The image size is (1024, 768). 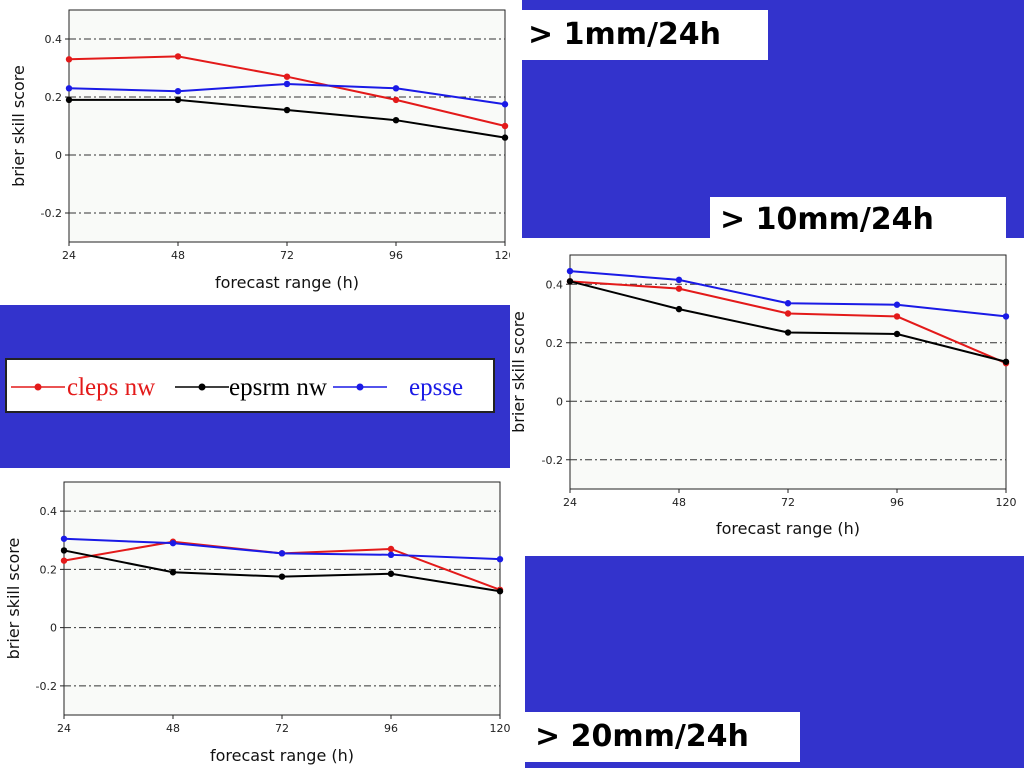 I want to click on legend-label: epsrm nw, so click(x=278, y=387).